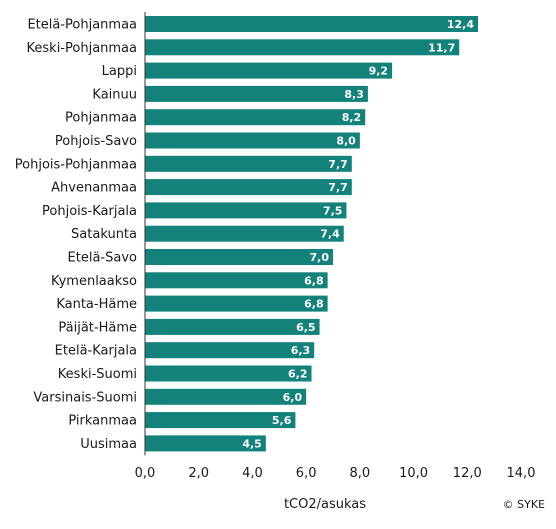  I want to click on x-tick-label: 6,0, so click(306, 473).